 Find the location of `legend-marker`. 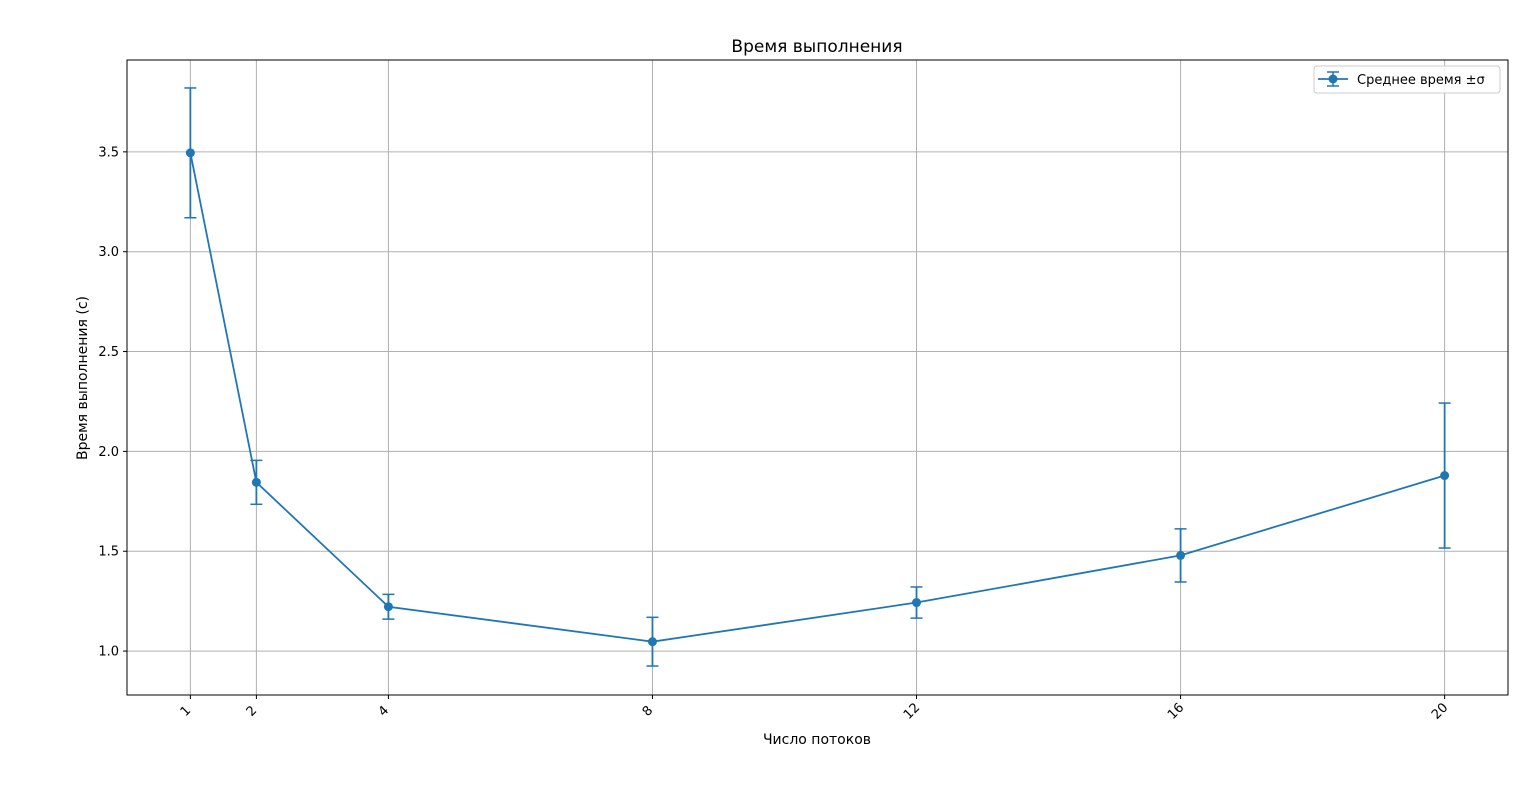

legend-marker is located at coordinates (1333, 79).